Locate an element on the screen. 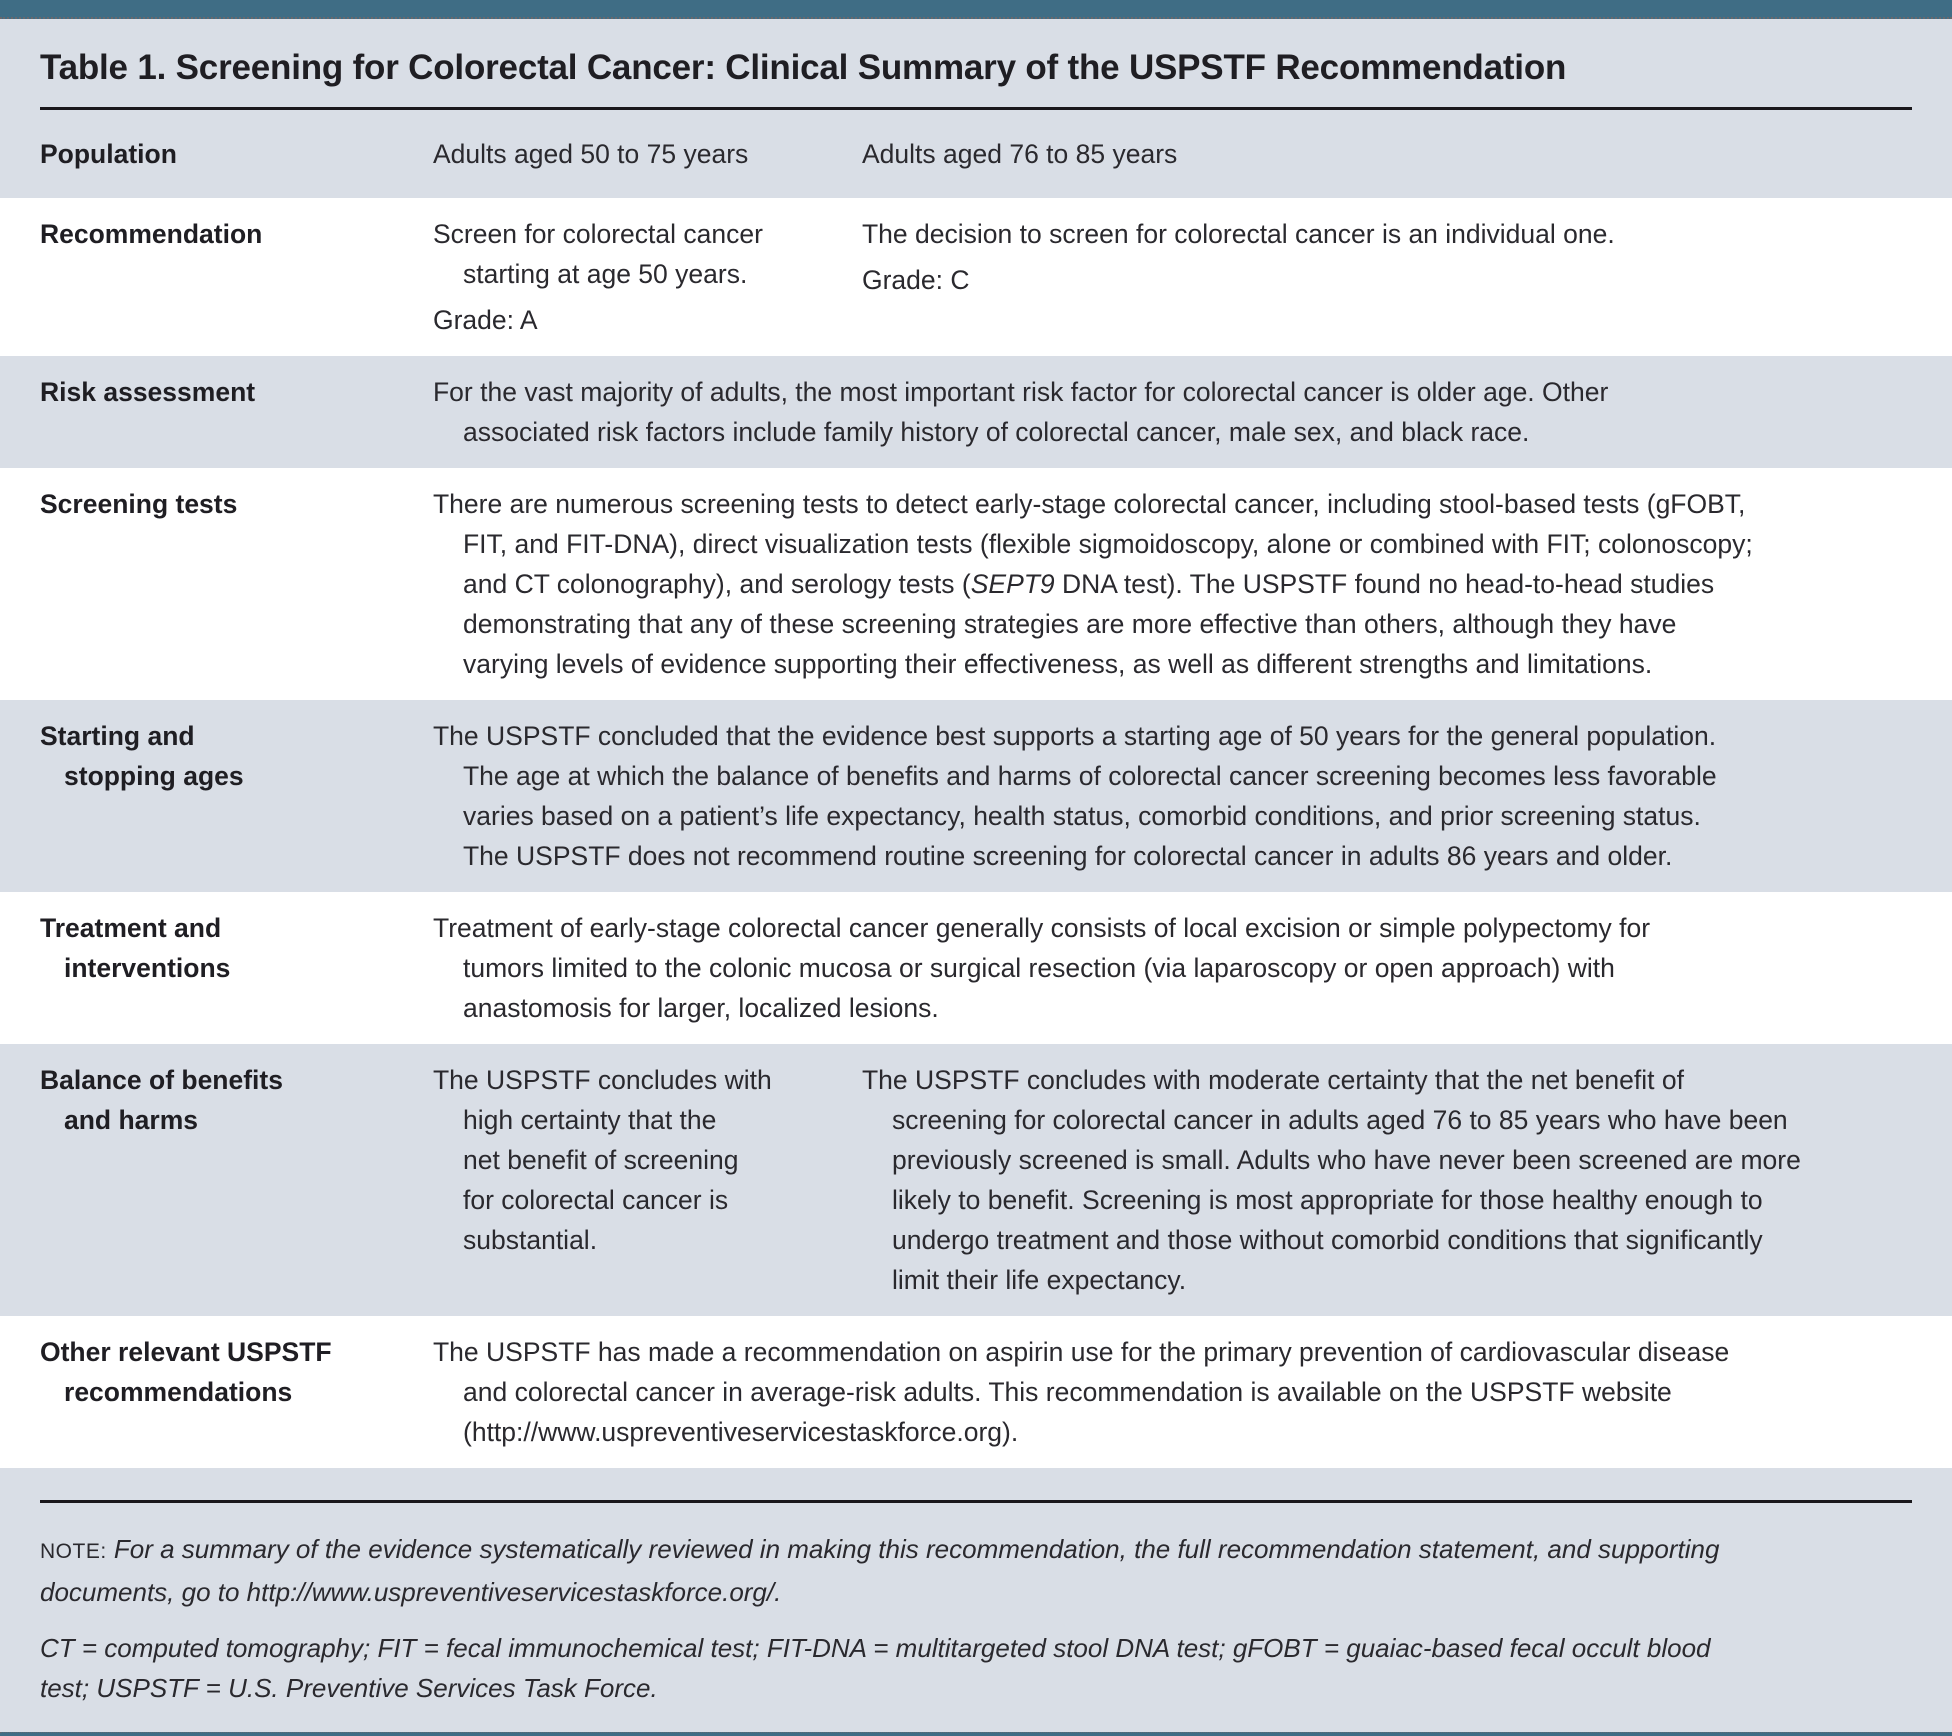 The image size is (1952, 1736). row-label-population: Population is located at coordinates (108, 154).